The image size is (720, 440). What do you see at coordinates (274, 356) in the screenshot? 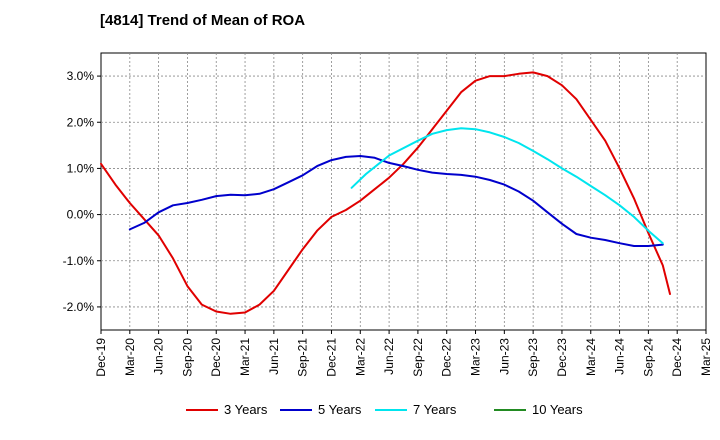
I see `x-tick-label: Jun-21` at bounding box center [274, 356].